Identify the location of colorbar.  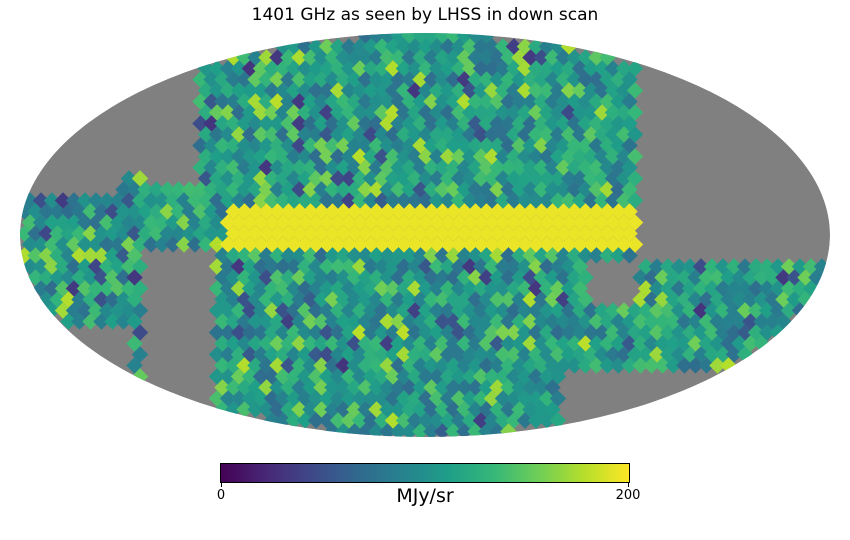
(425, 473).